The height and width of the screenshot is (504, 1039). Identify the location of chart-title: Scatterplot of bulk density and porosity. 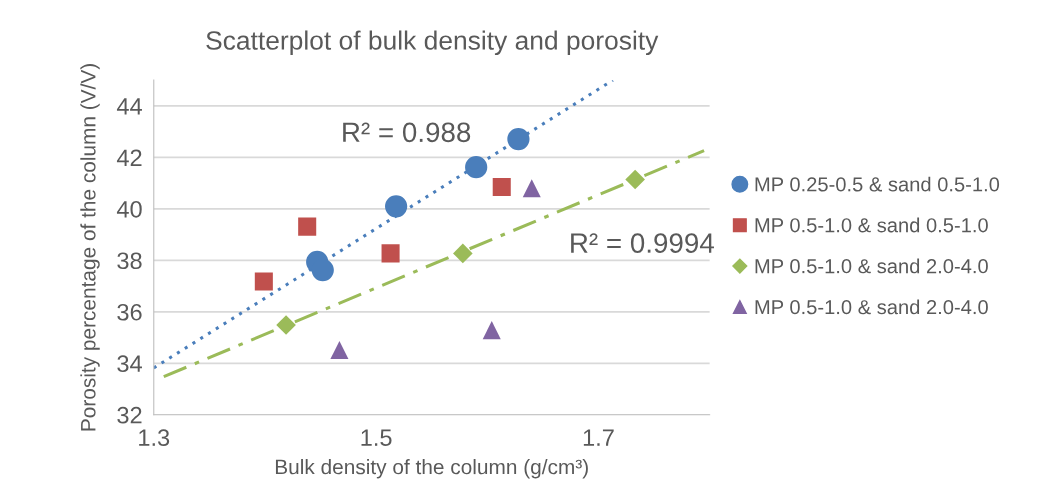
(432, 43).